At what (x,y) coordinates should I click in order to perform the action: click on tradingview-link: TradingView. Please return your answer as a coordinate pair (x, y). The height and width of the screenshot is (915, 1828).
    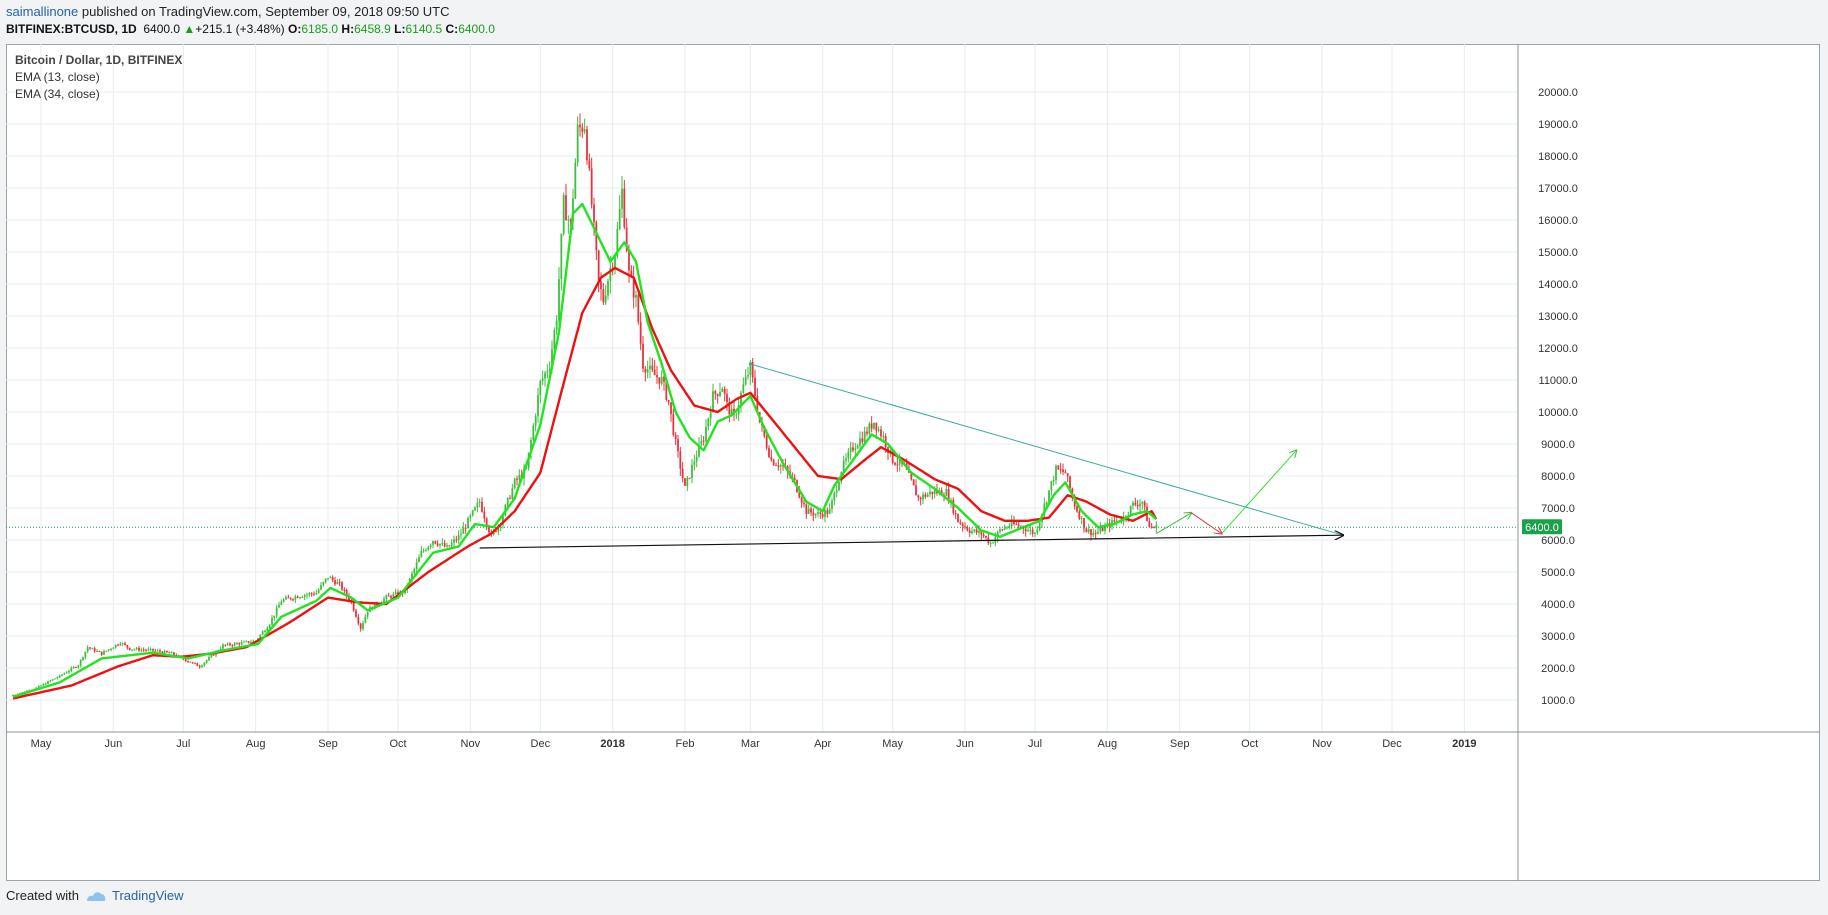
    Looking at the image, I should click on (134, 895).